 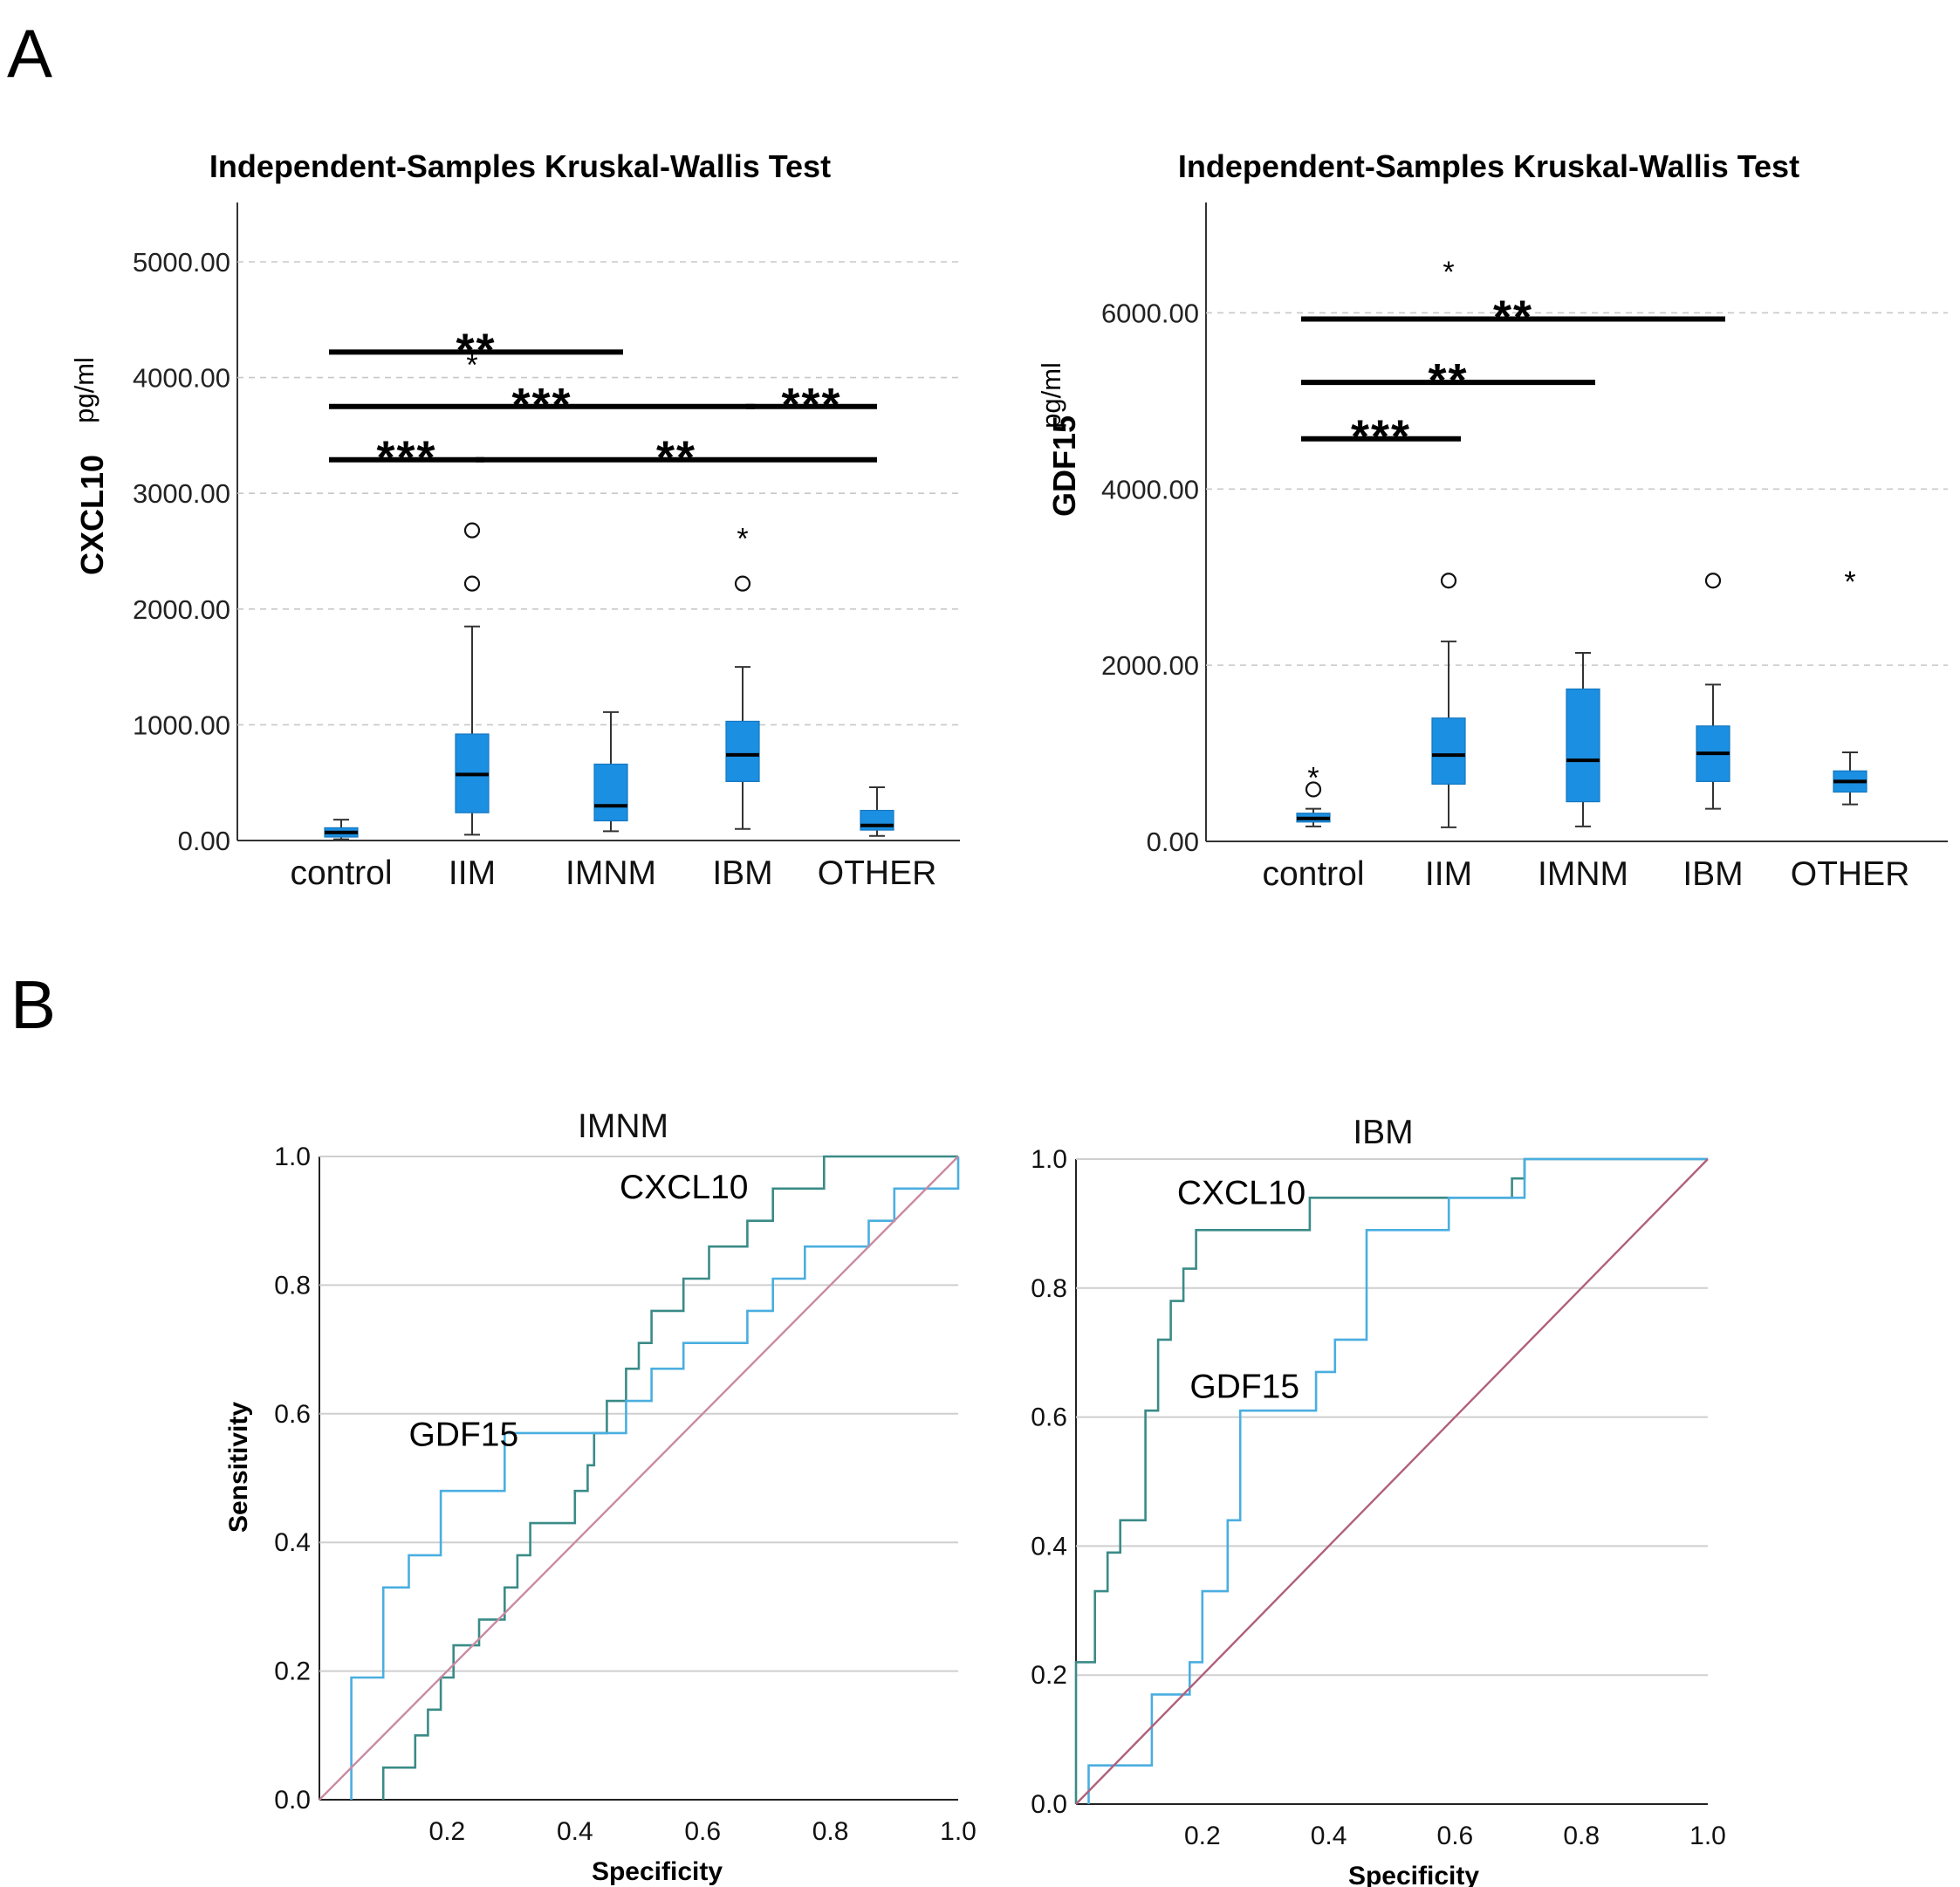 What do you see at coordinates (1150, 313) in the screenshot?
I see `y-tick-label: 6000.00` at bounding box center [1150, 313].